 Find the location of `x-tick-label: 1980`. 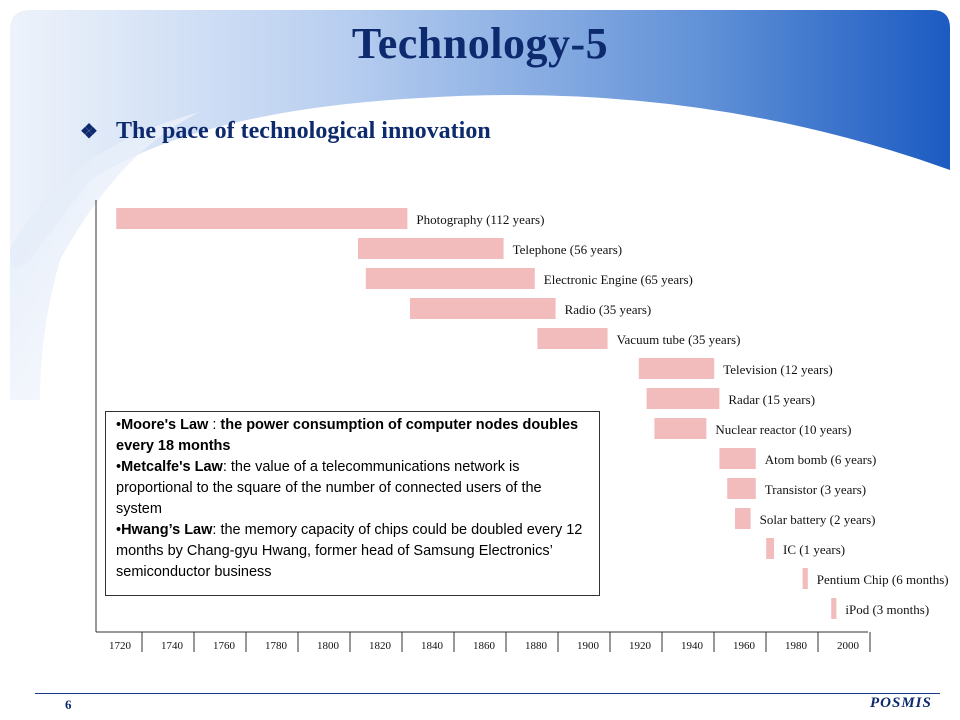

x-tick-label: 1980 is located at coordinates (796, 646).